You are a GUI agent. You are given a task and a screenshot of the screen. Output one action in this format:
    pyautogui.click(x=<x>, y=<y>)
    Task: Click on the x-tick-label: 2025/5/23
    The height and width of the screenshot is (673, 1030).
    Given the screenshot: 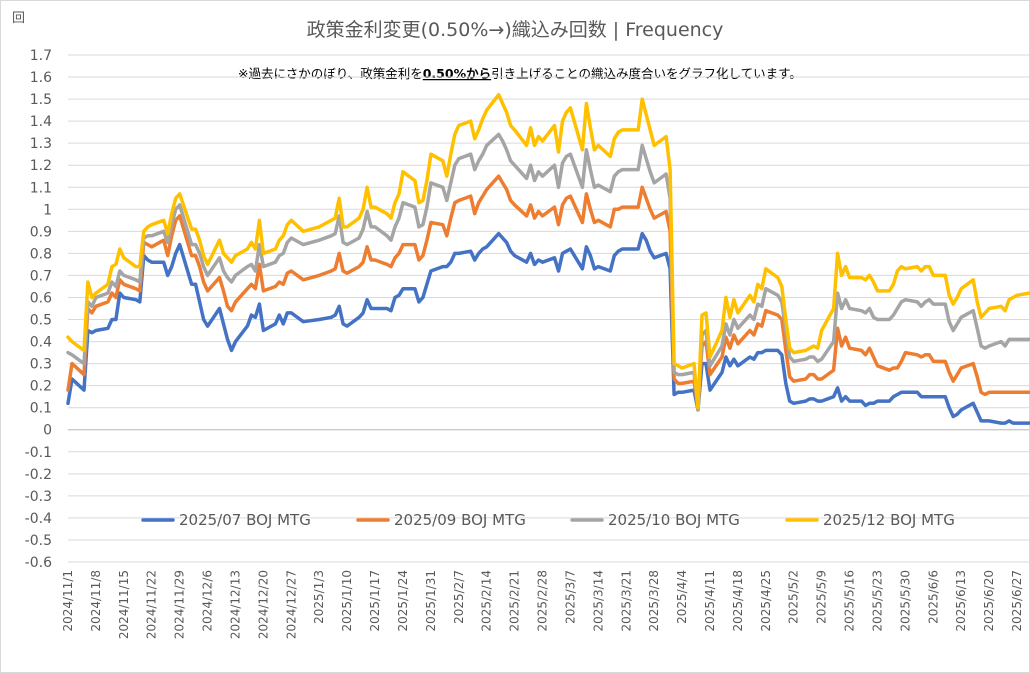 What is the action you would take?
    pyautogui.click(x=877, y=601)
    